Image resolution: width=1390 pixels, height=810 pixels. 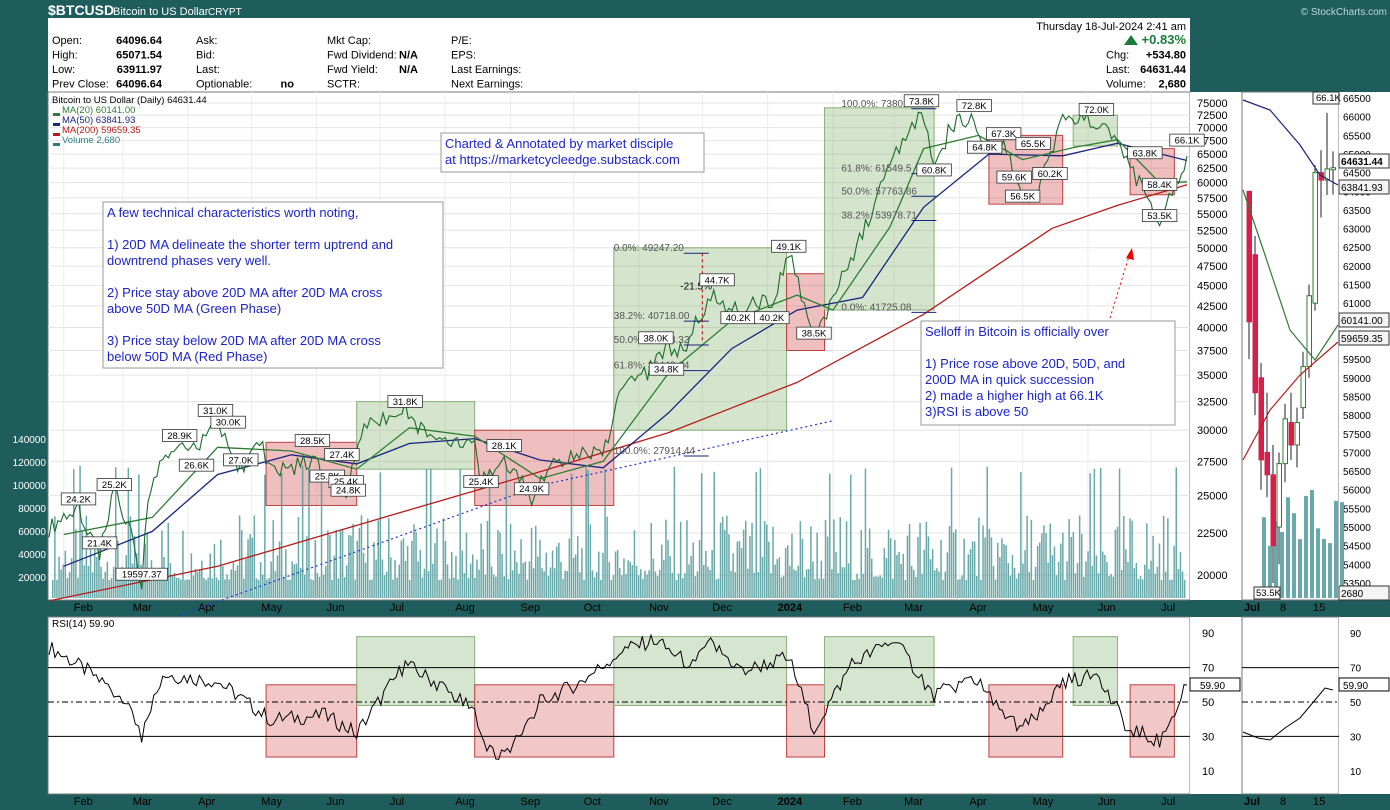 What do you see at coordinates (1212, 104) in the screenshot?
I see `price-tick: 75000` at bounding box center [1212, 104].